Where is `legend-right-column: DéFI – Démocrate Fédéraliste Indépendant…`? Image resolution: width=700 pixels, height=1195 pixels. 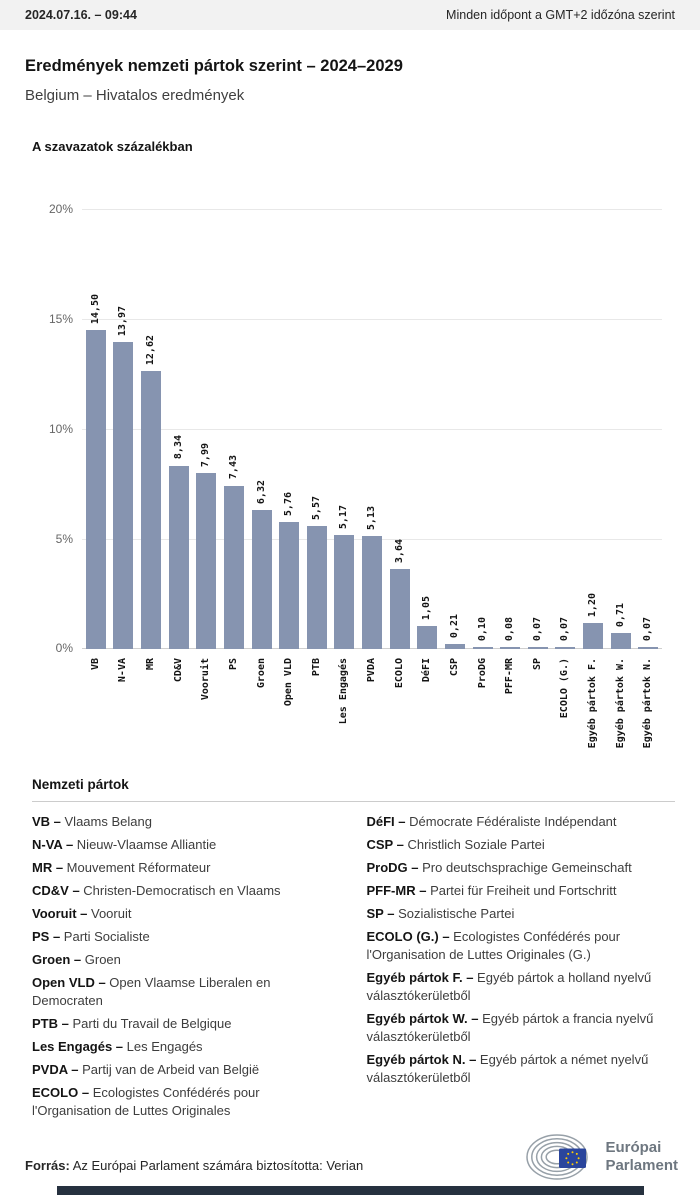
legend-right-column: DéFI – Démocrate Fédéraliste Indépendant… is located at coordinates (521, 969).